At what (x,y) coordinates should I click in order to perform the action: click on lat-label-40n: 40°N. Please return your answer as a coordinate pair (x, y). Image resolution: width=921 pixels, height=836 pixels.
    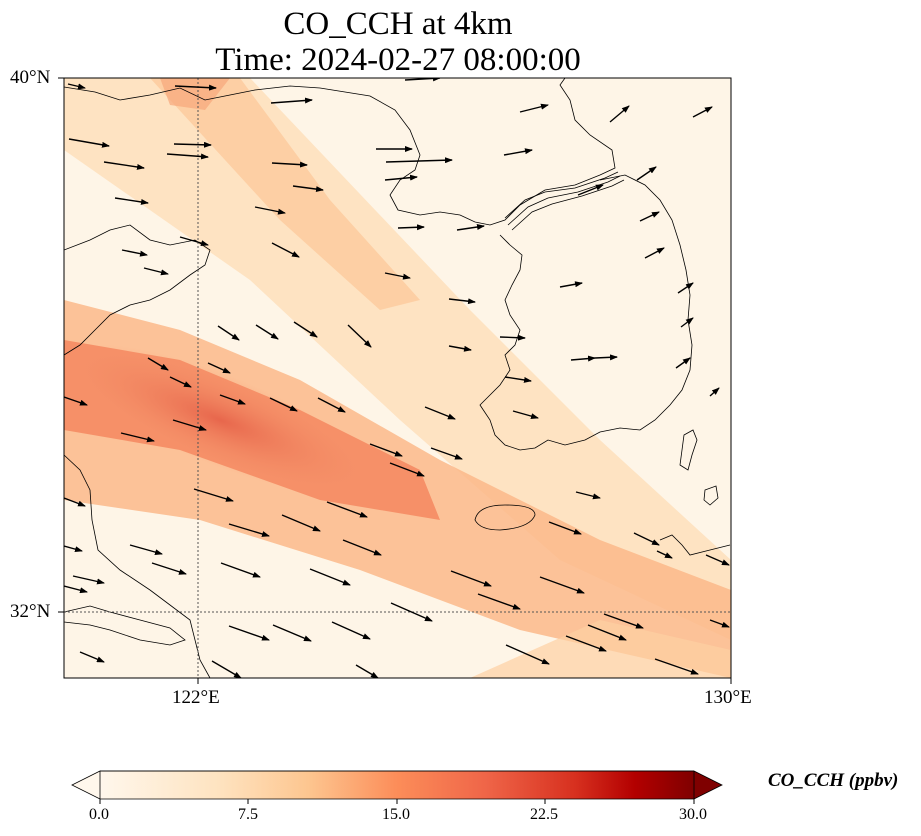
    Looking at the image, I should click on (30, 77).